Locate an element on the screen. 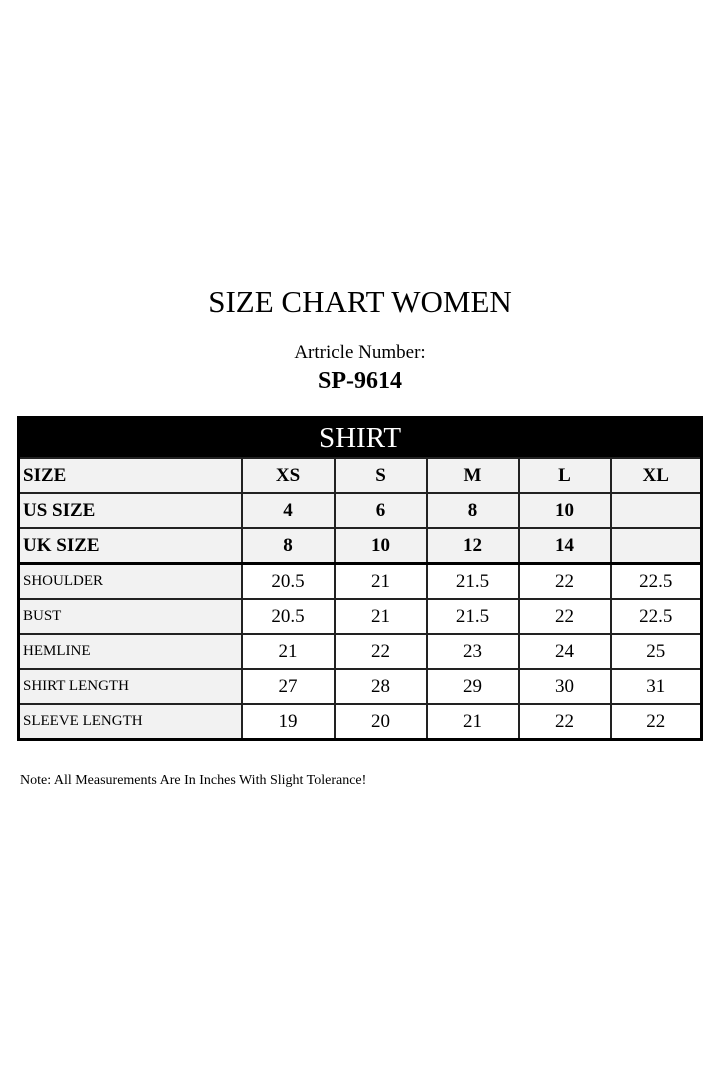 The height and width of the screenshot is (1080, 720). table-row: UK SIZE 8 10 12 14 is located at coordinates (360, 546).